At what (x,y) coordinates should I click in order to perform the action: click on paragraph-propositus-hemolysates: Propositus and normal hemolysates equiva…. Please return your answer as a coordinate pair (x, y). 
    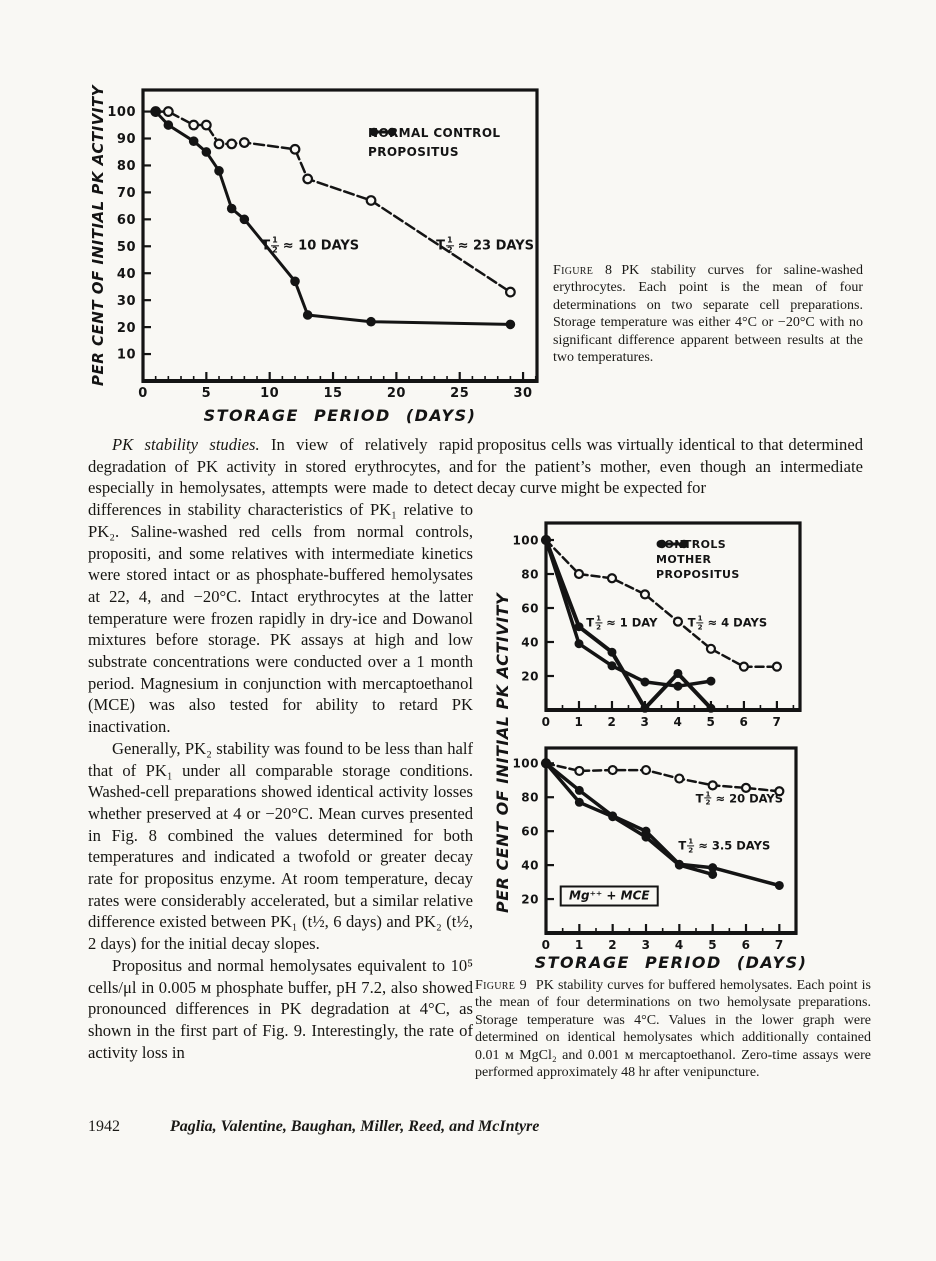
    Looking at the image, I should click on (280, 1008).